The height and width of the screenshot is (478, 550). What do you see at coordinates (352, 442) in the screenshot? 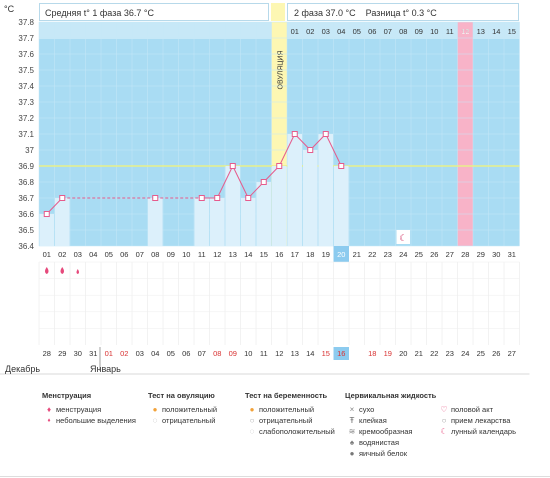
I see `watery-icon: ♠` at bounding box center [352, 442].